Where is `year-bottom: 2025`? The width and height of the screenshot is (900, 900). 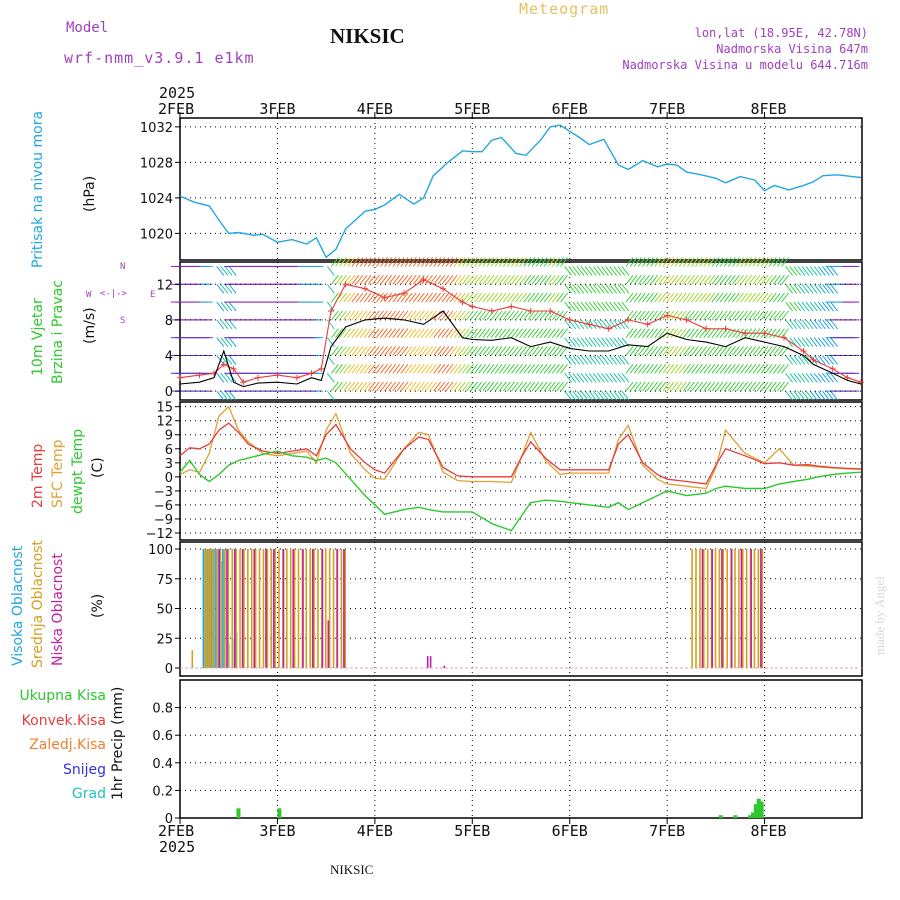 year-bottom: 2025 is located at coordinates (177, 847).